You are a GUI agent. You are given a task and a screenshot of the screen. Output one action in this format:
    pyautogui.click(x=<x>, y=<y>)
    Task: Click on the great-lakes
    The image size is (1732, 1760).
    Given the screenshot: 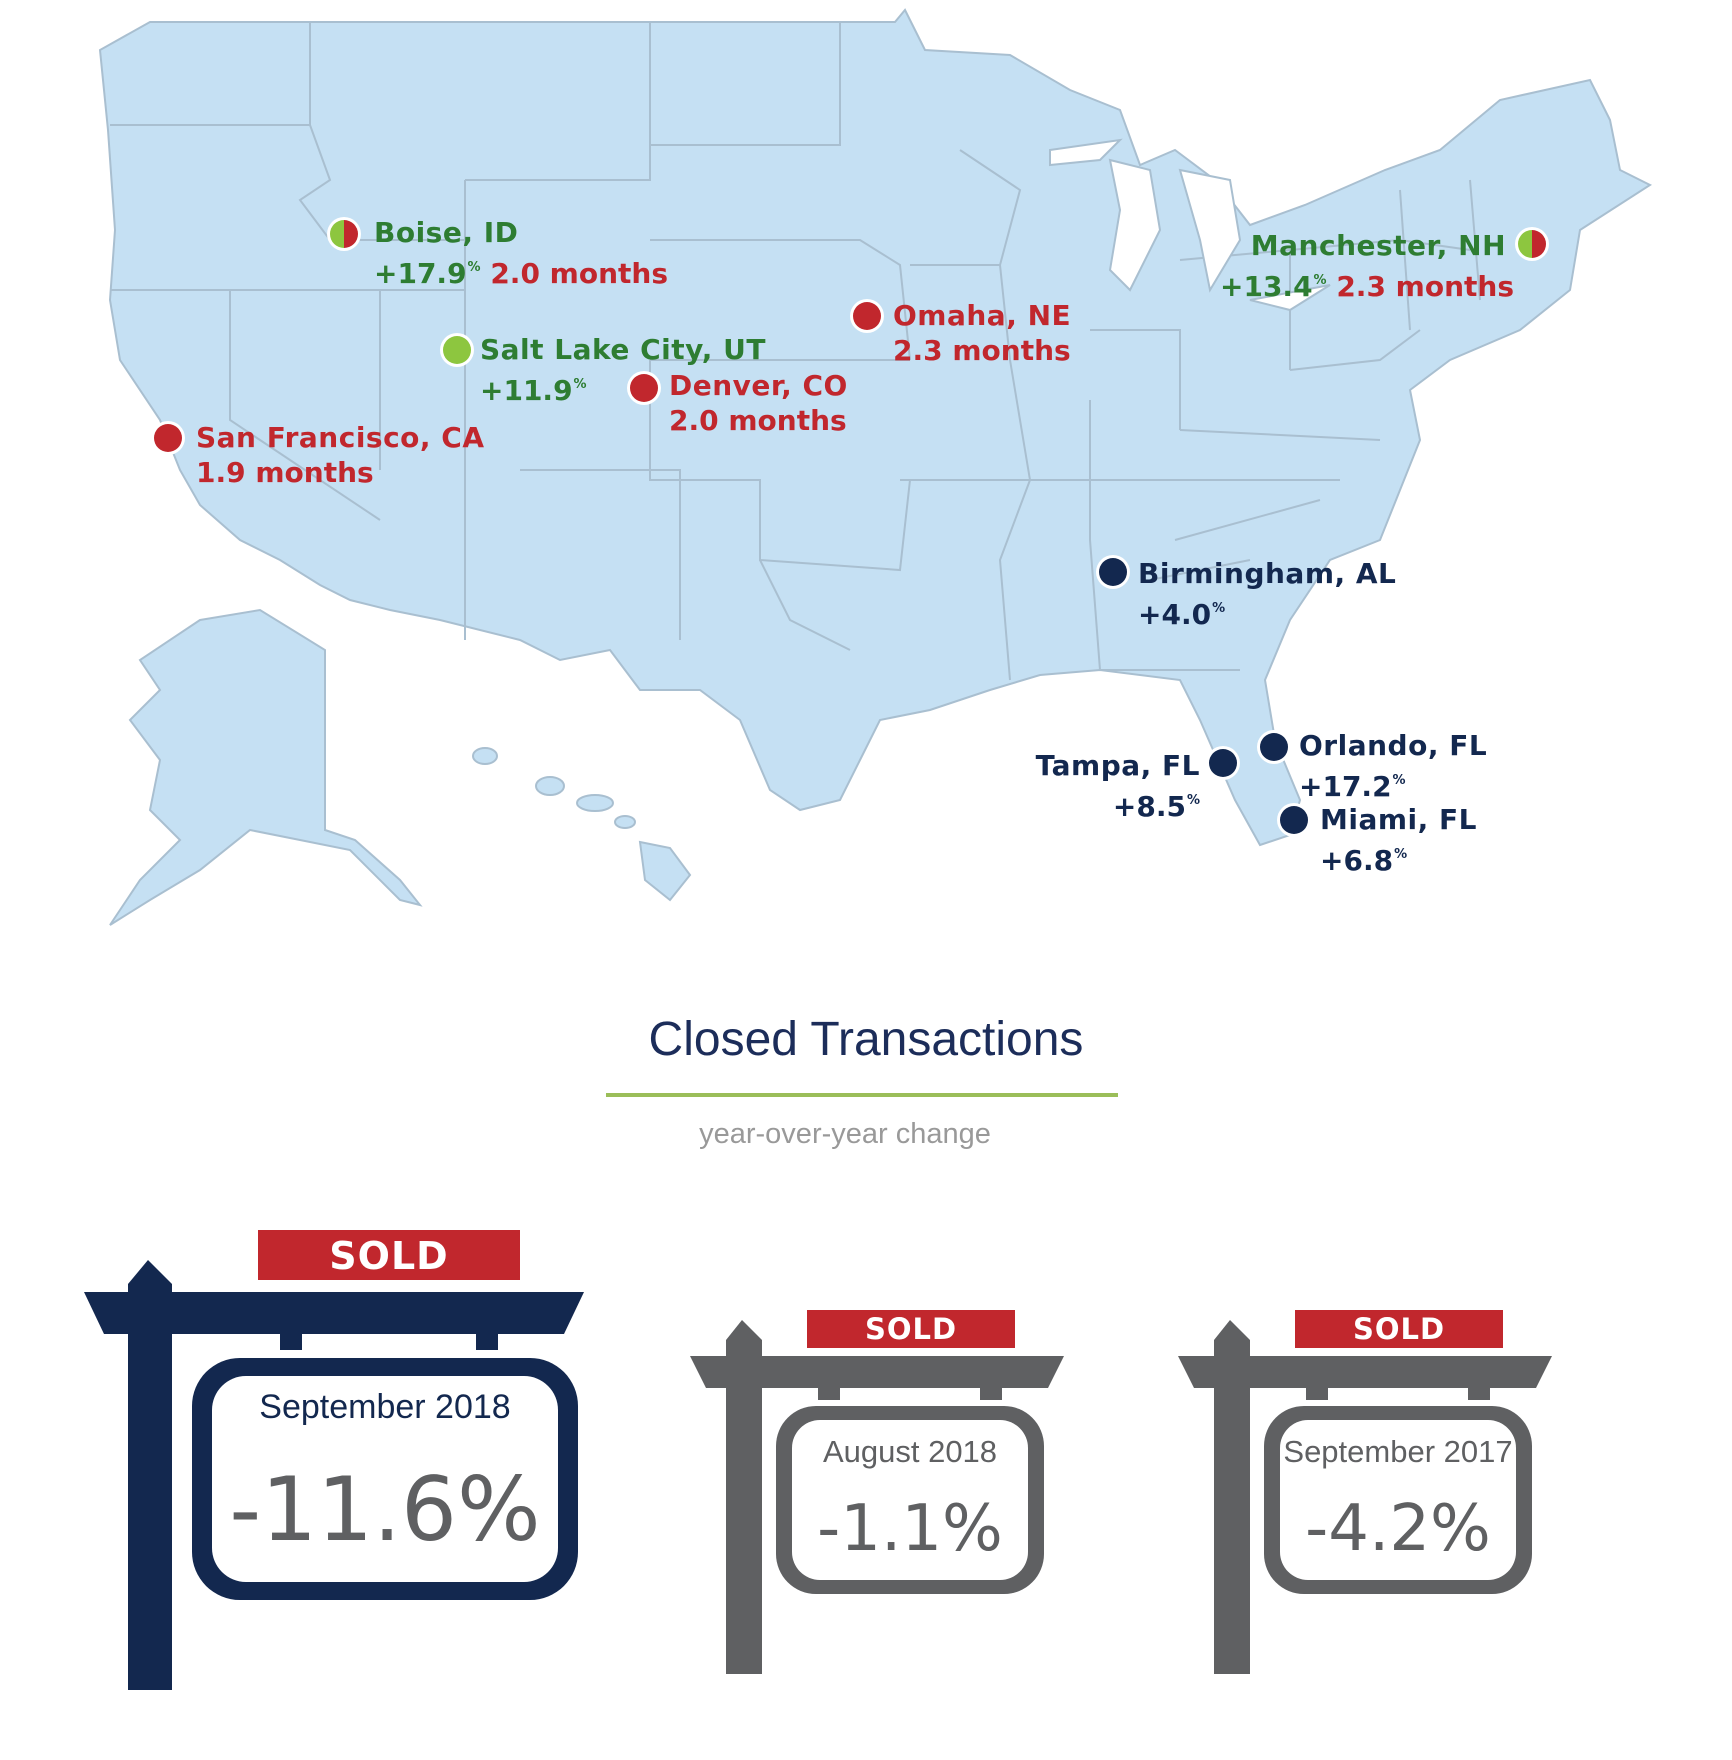 What is the action you would take?
    pyautogui.click(x=1190, y=225)
    